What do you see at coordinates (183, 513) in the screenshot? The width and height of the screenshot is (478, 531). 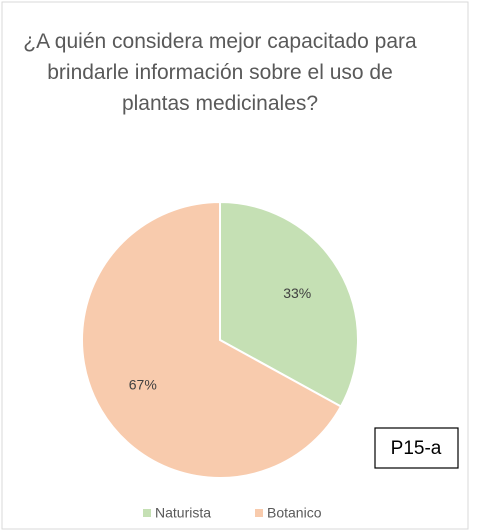 I see `legend-label: Naturista` at bounding box center [183, 513].